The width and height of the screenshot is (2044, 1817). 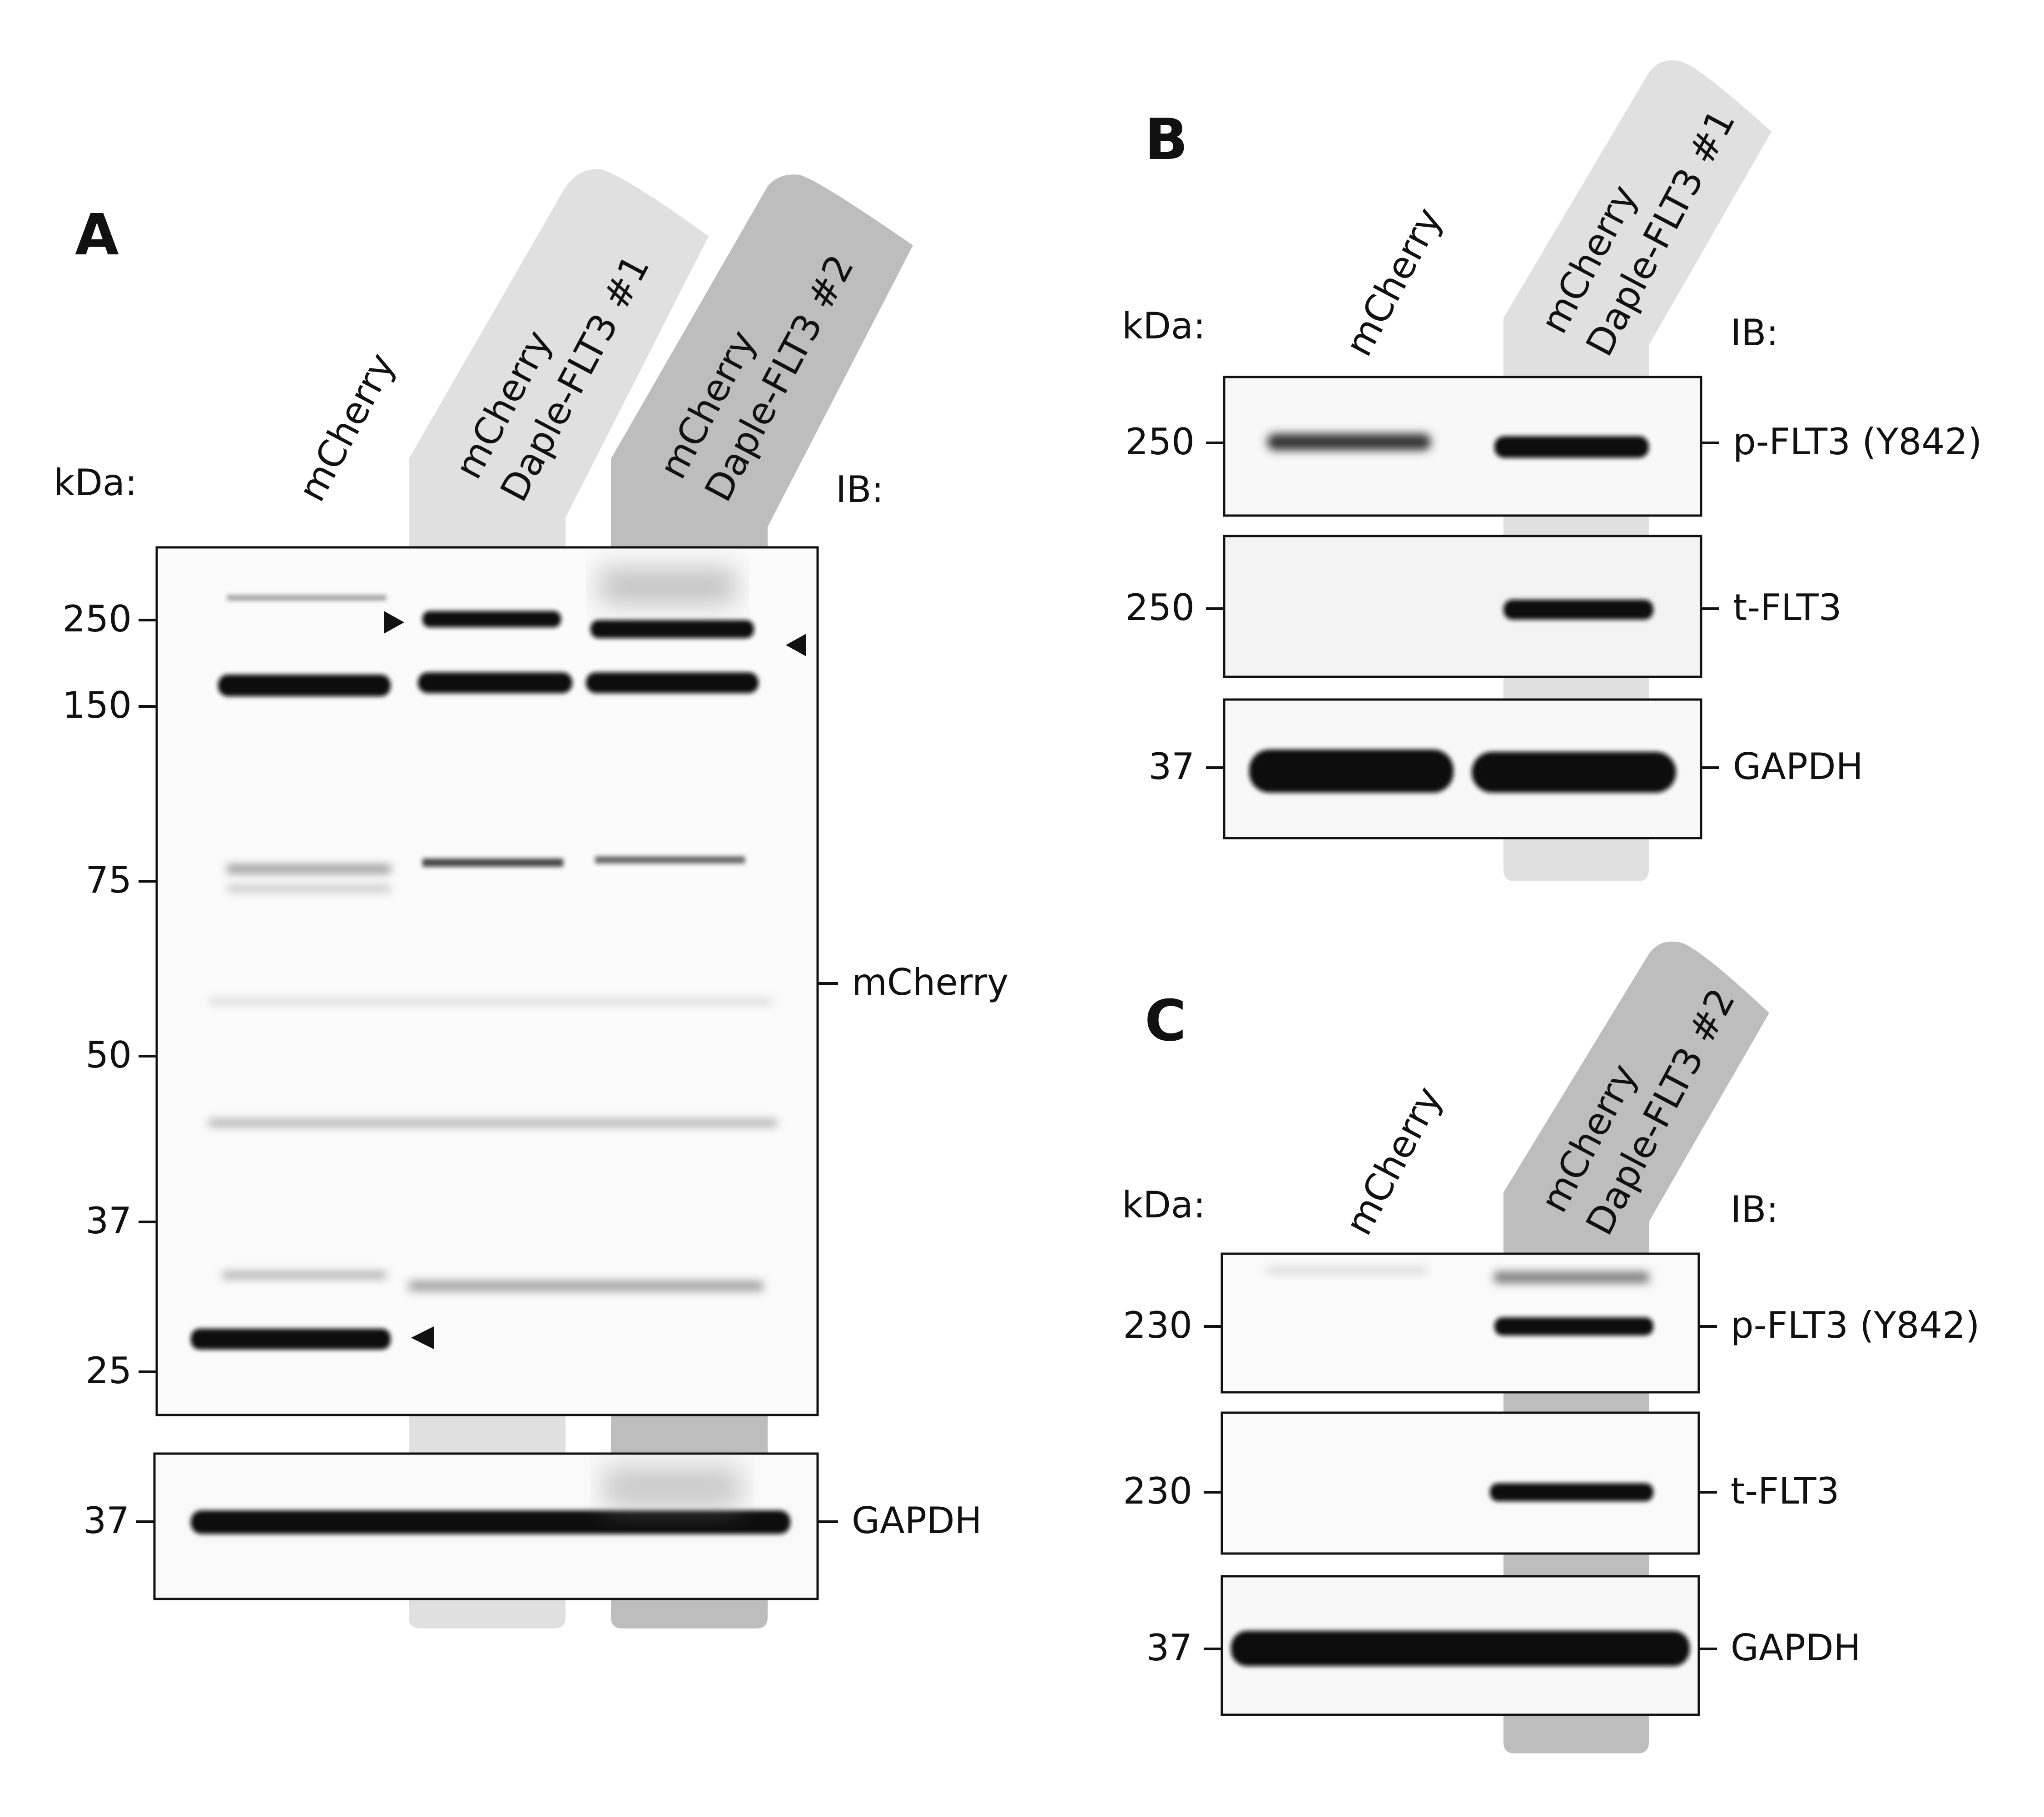 I want to click on panel-b-tflt3-blot, so click(x=1462, y=606).